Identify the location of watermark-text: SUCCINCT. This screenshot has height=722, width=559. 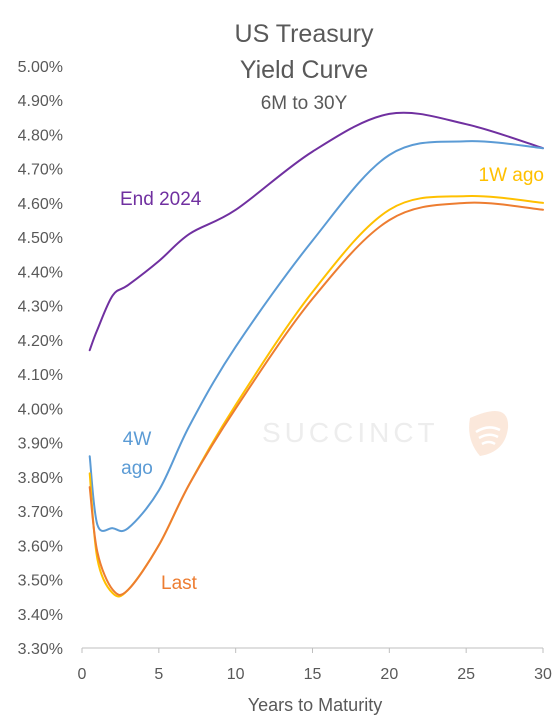
(350, 432).